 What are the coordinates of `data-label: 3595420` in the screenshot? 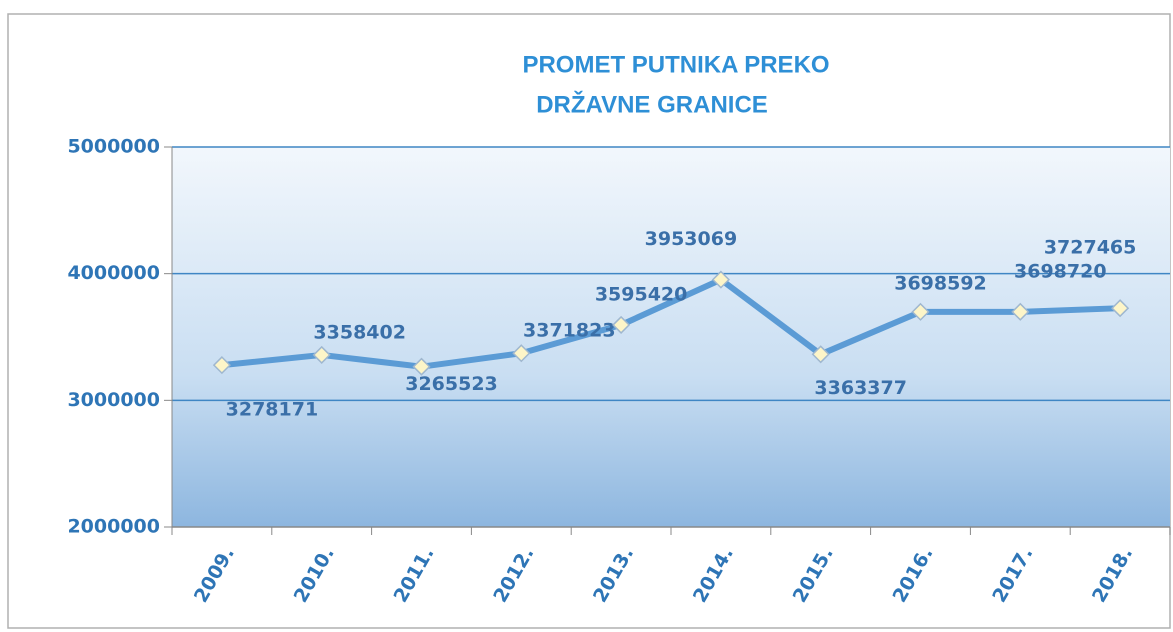 It's located at (641, 294).